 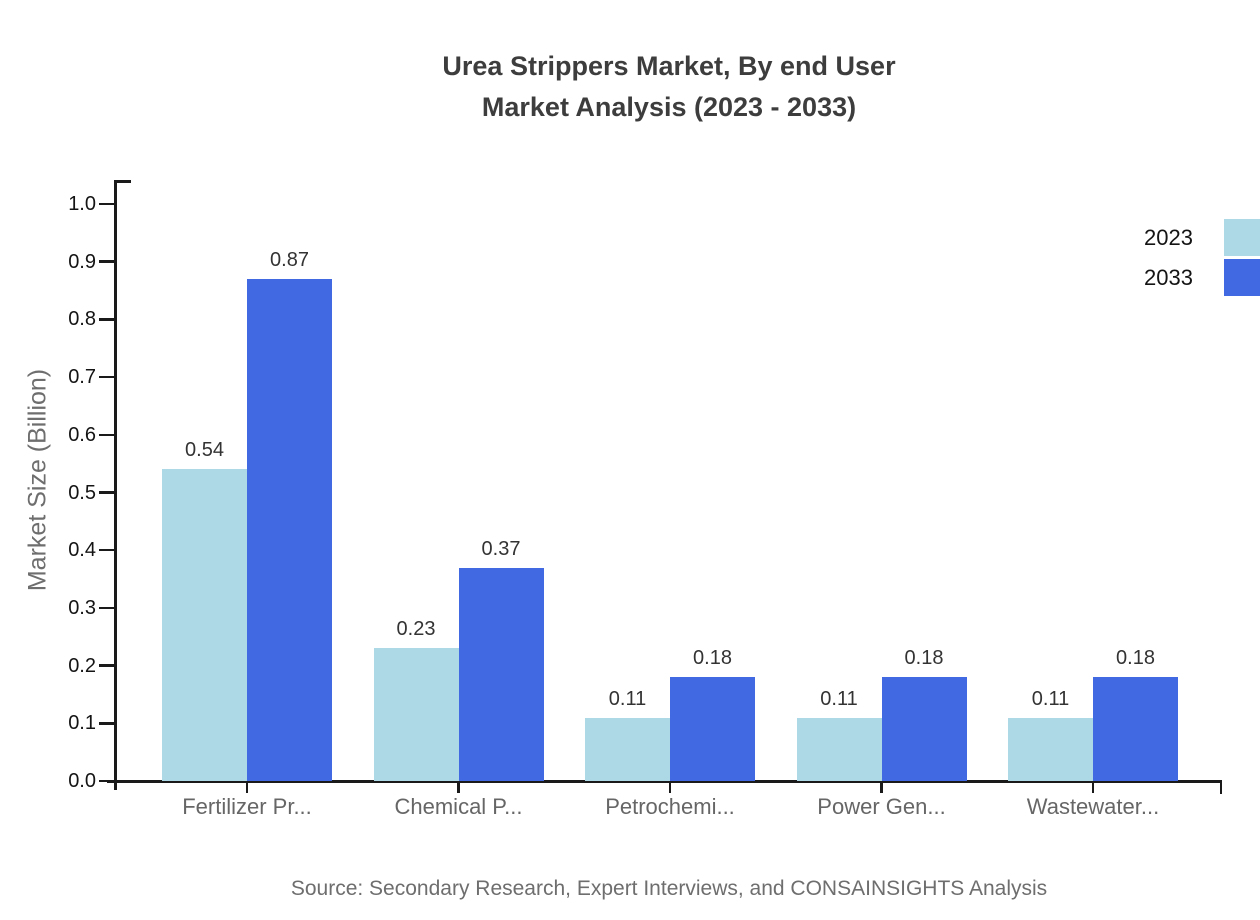 What do you see at coordinates (1168, 237) in the screenshot?
I see `legend-label: 2023` at bounding box center [1168, 237].